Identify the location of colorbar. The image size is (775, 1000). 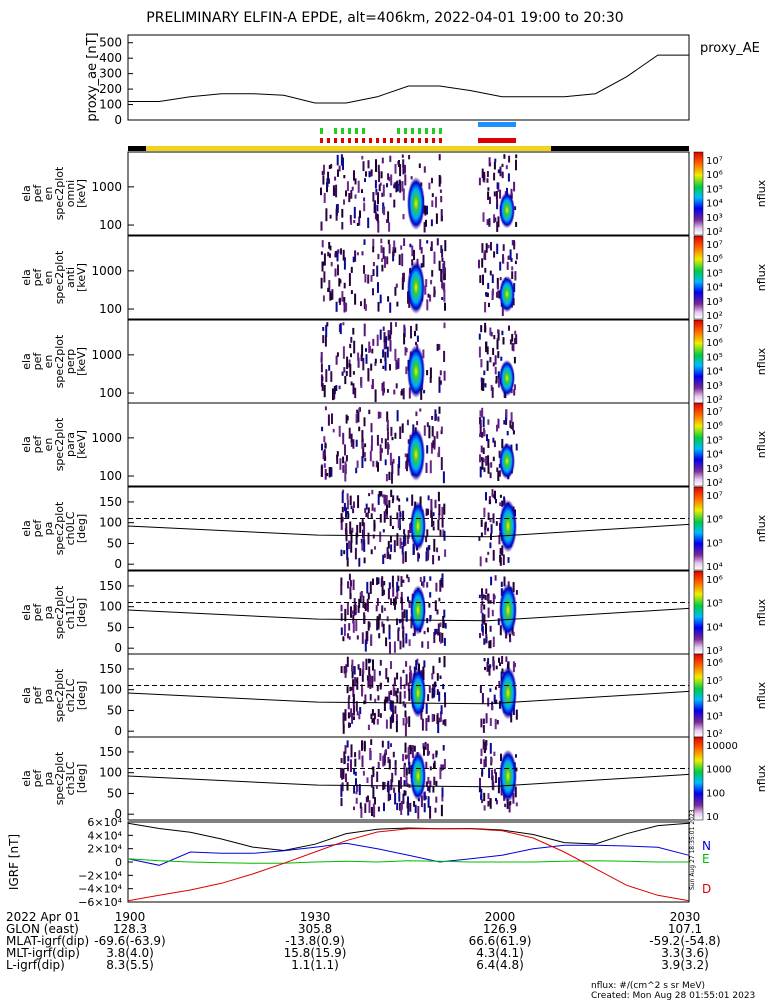
(698, 444).